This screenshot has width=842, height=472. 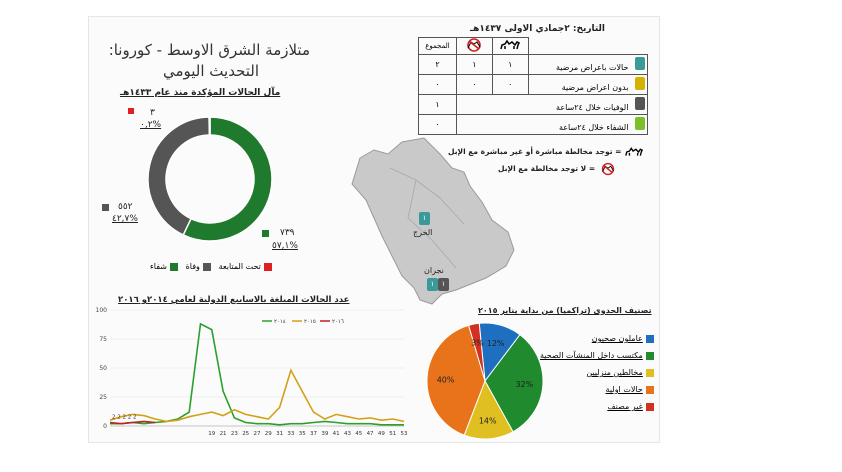 What do you see at coordinates (131, 111) in the screenshot?
I see `red-marker` at bounding box center [131, 111].